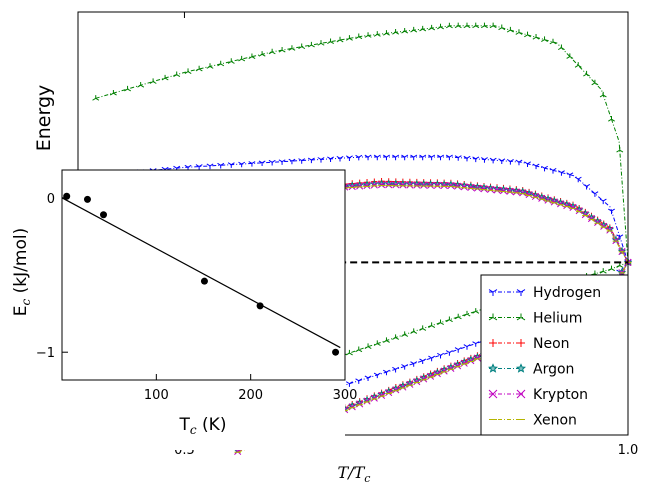  Describe the element at coordinates (551, 344) in the screenshot. I see `legend-label: Neon` at that location.